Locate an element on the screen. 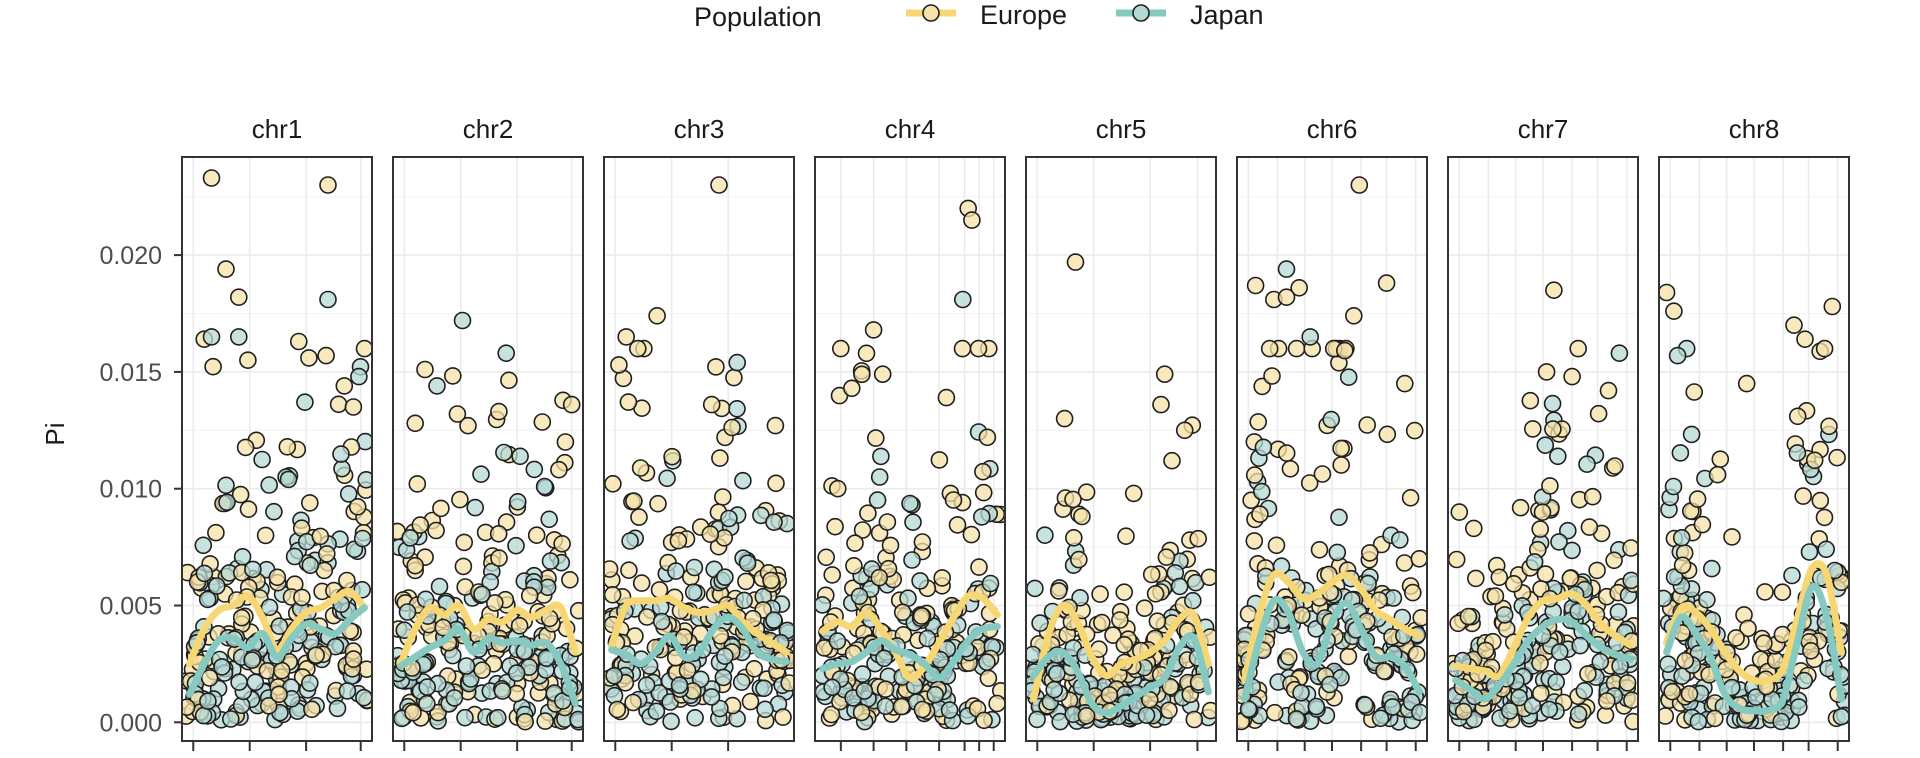  y-tick-label: 0.015 is located at coordinates (130, 373).